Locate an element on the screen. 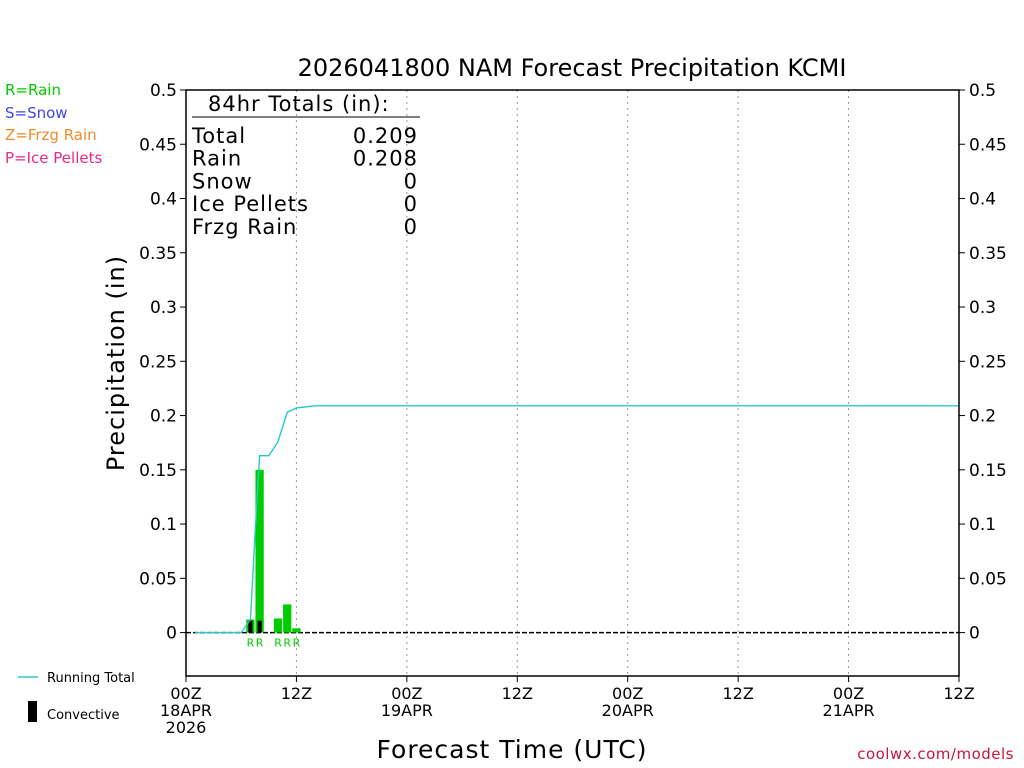 The width and height of the screenshot is (1024, 768). y-tick-label-right: 0 is located at coordinates (974, 634).